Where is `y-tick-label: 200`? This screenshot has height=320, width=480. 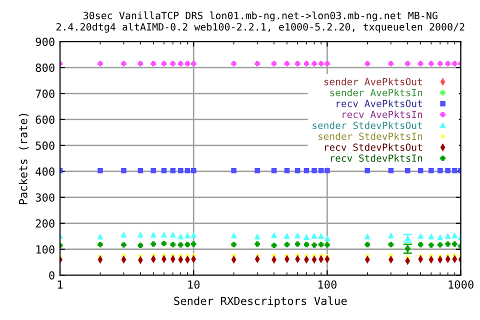 y-tick-label: 200 is located at coordinates (45, 223).